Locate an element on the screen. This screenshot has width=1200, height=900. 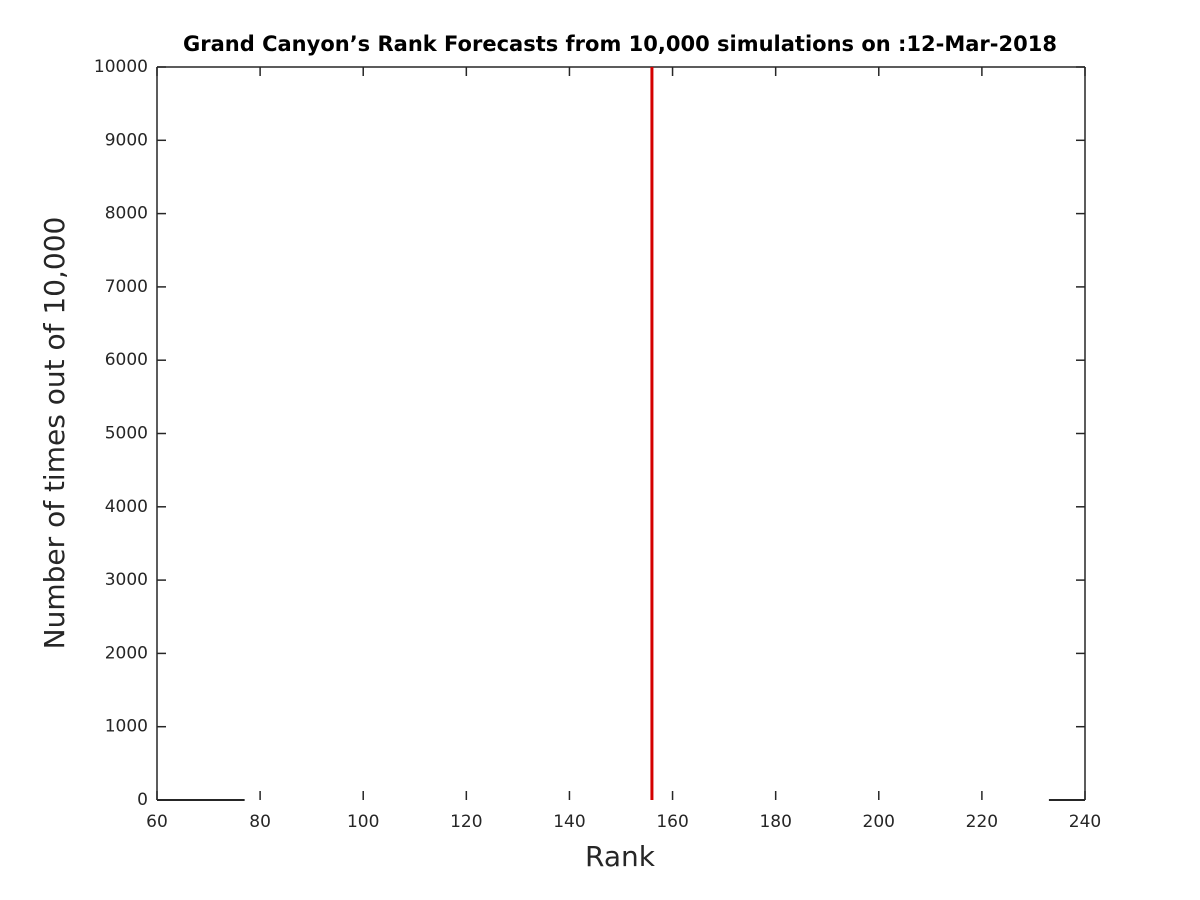
x-axis-title: Rank is located at coordinates (620, 856).